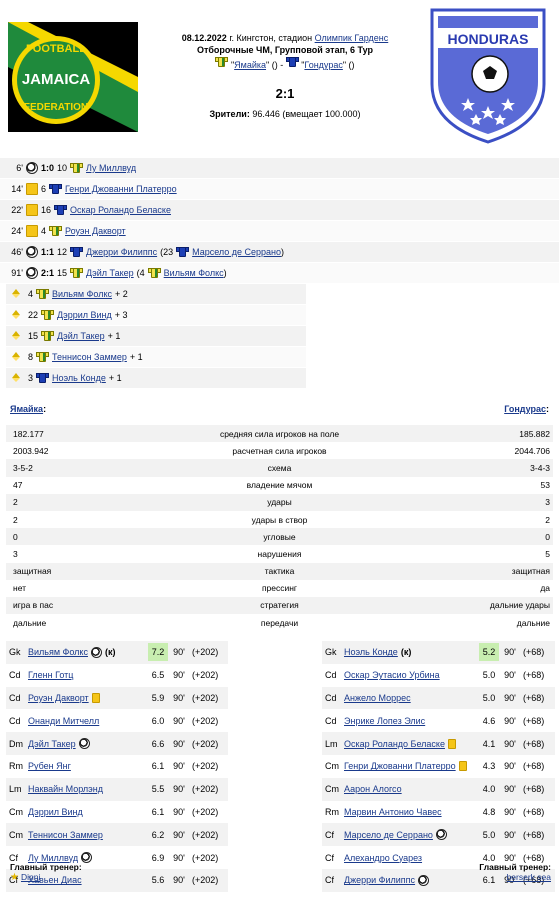 Image resolution: width=559 pixels, height=902 pixels. I want to click on stat-home-value: 3, so click(15, 553).